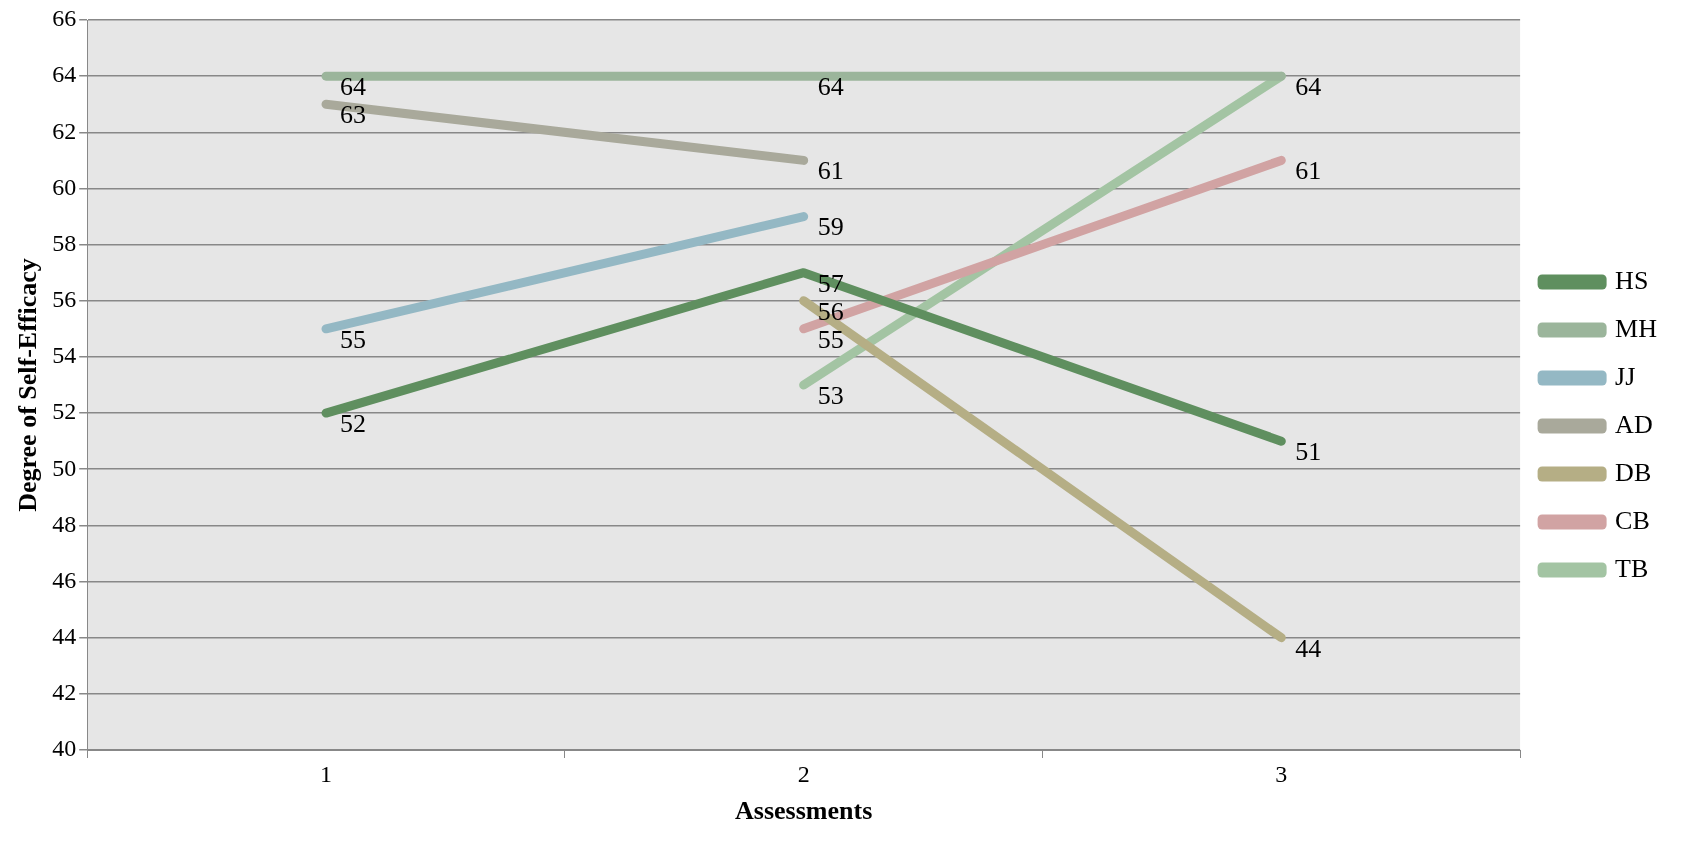 The image size is (1707, 842). I want to click on legend-label: MH, so click(1636, 328).